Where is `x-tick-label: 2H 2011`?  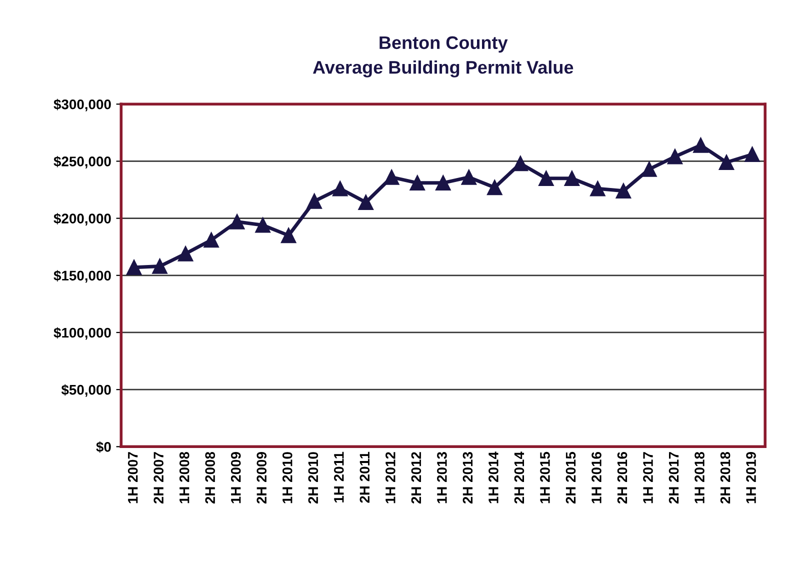
x-tick-label: 2H 2011 is located at coordinates (365, 477).